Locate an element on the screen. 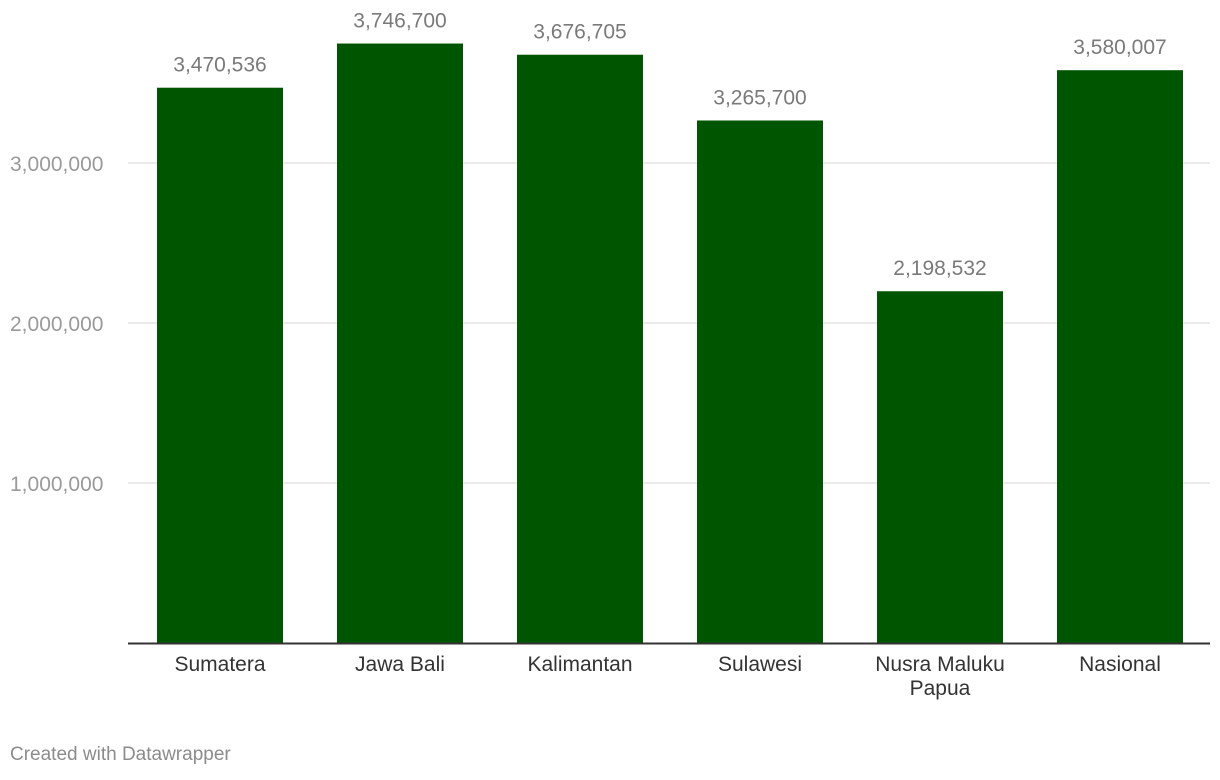  x-category-label: Jawa Bali is located at coordinates (400, 664).